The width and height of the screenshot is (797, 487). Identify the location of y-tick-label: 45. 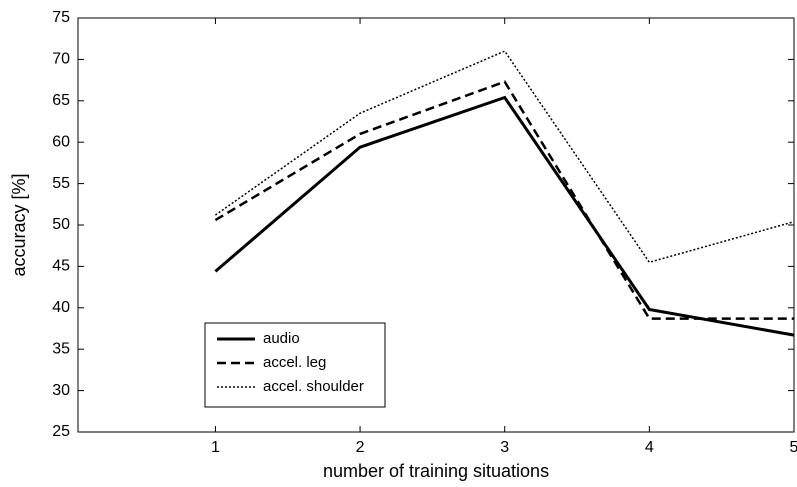
(61, 266).